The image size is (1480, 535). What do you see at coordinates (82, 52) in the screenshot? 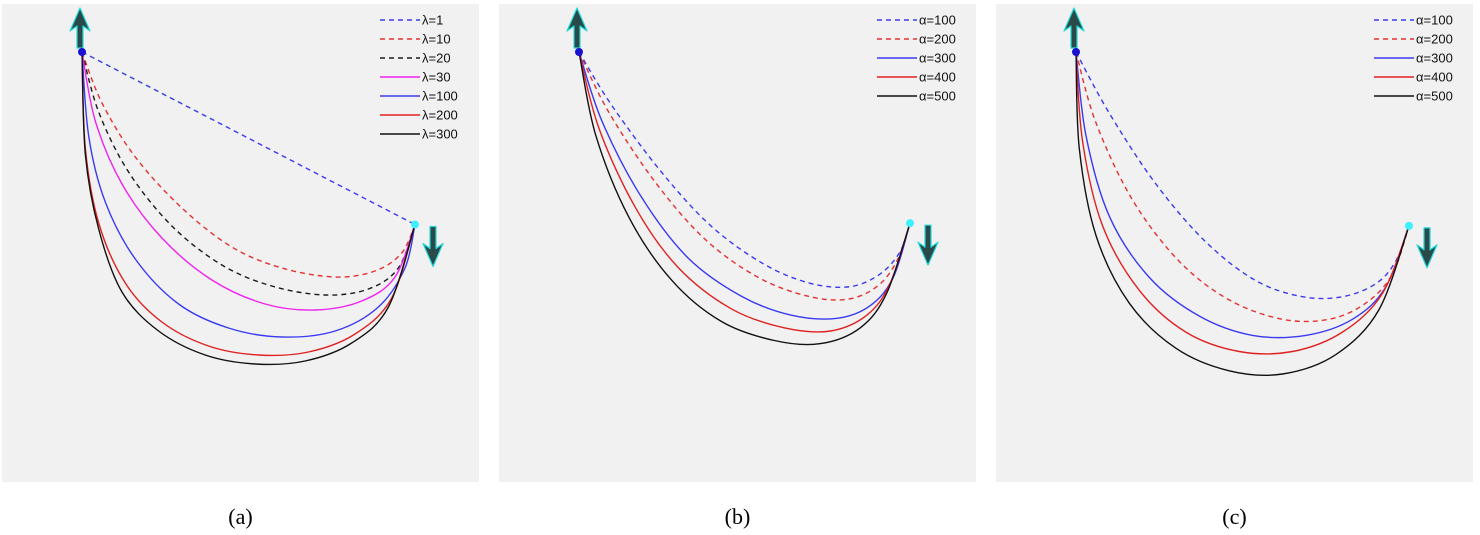
I see `start-point-a` at bounding box center [82, 52].